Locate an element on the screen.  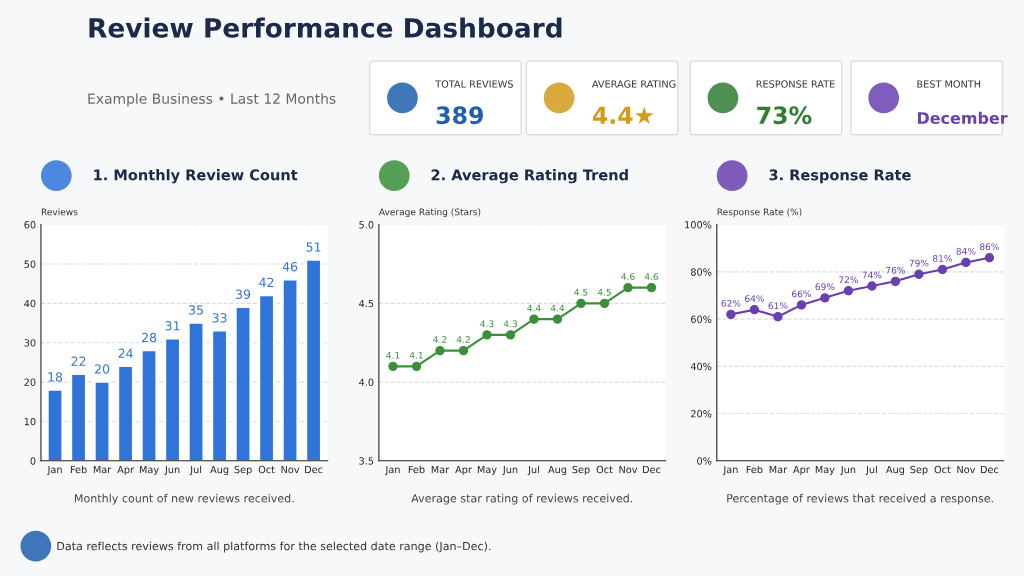
data-label: 4.2 is located at coordinates (463, 339).